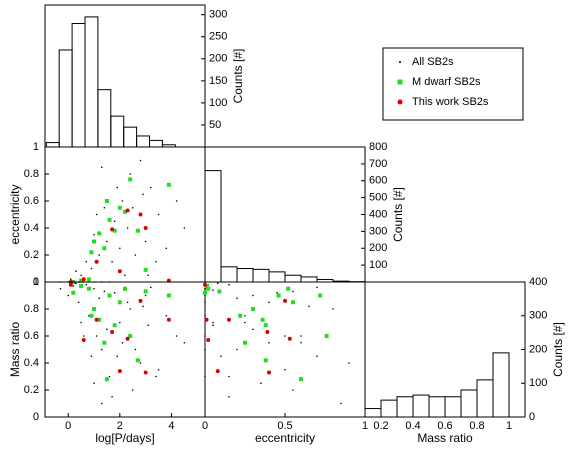 The width and height of the screenshot is (574, 459). I want to click on x-axis-label: log[P/days], so click(124, 438).